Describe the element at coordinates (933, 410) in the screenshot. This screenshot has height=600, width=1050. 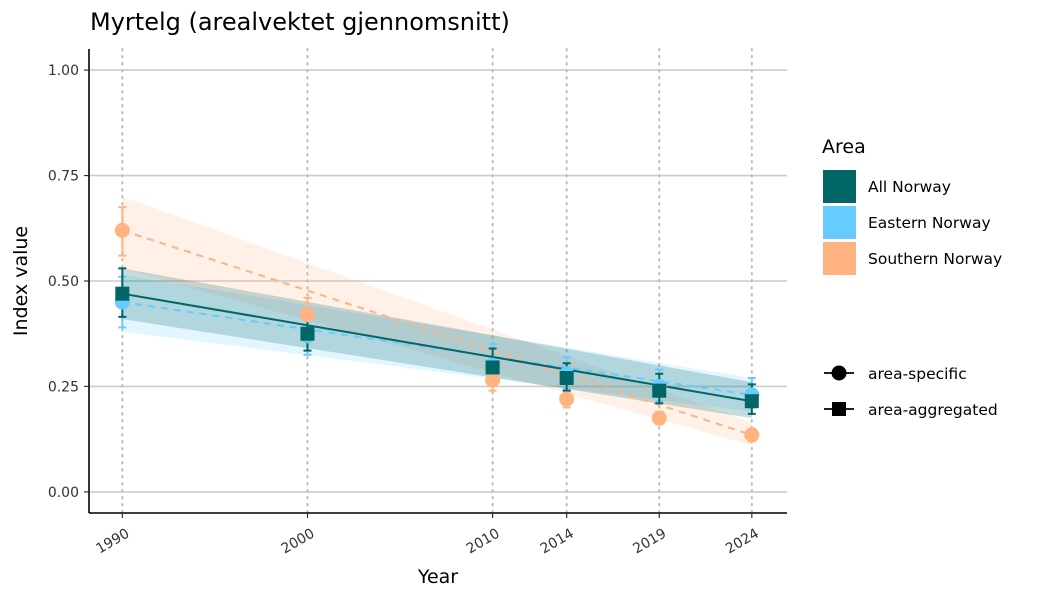
I see `legend-shape-label: area-aggregated` at that location.